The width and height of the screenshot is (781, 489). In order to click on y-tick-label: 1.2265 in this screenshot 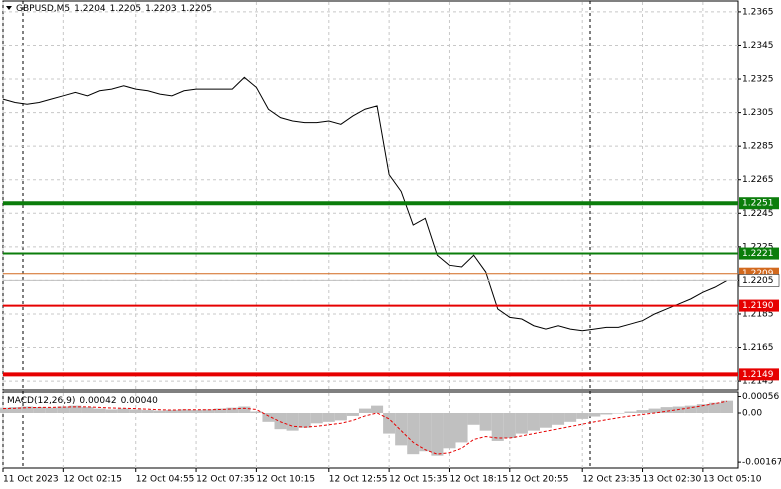, I will do `click(758, 180)`.